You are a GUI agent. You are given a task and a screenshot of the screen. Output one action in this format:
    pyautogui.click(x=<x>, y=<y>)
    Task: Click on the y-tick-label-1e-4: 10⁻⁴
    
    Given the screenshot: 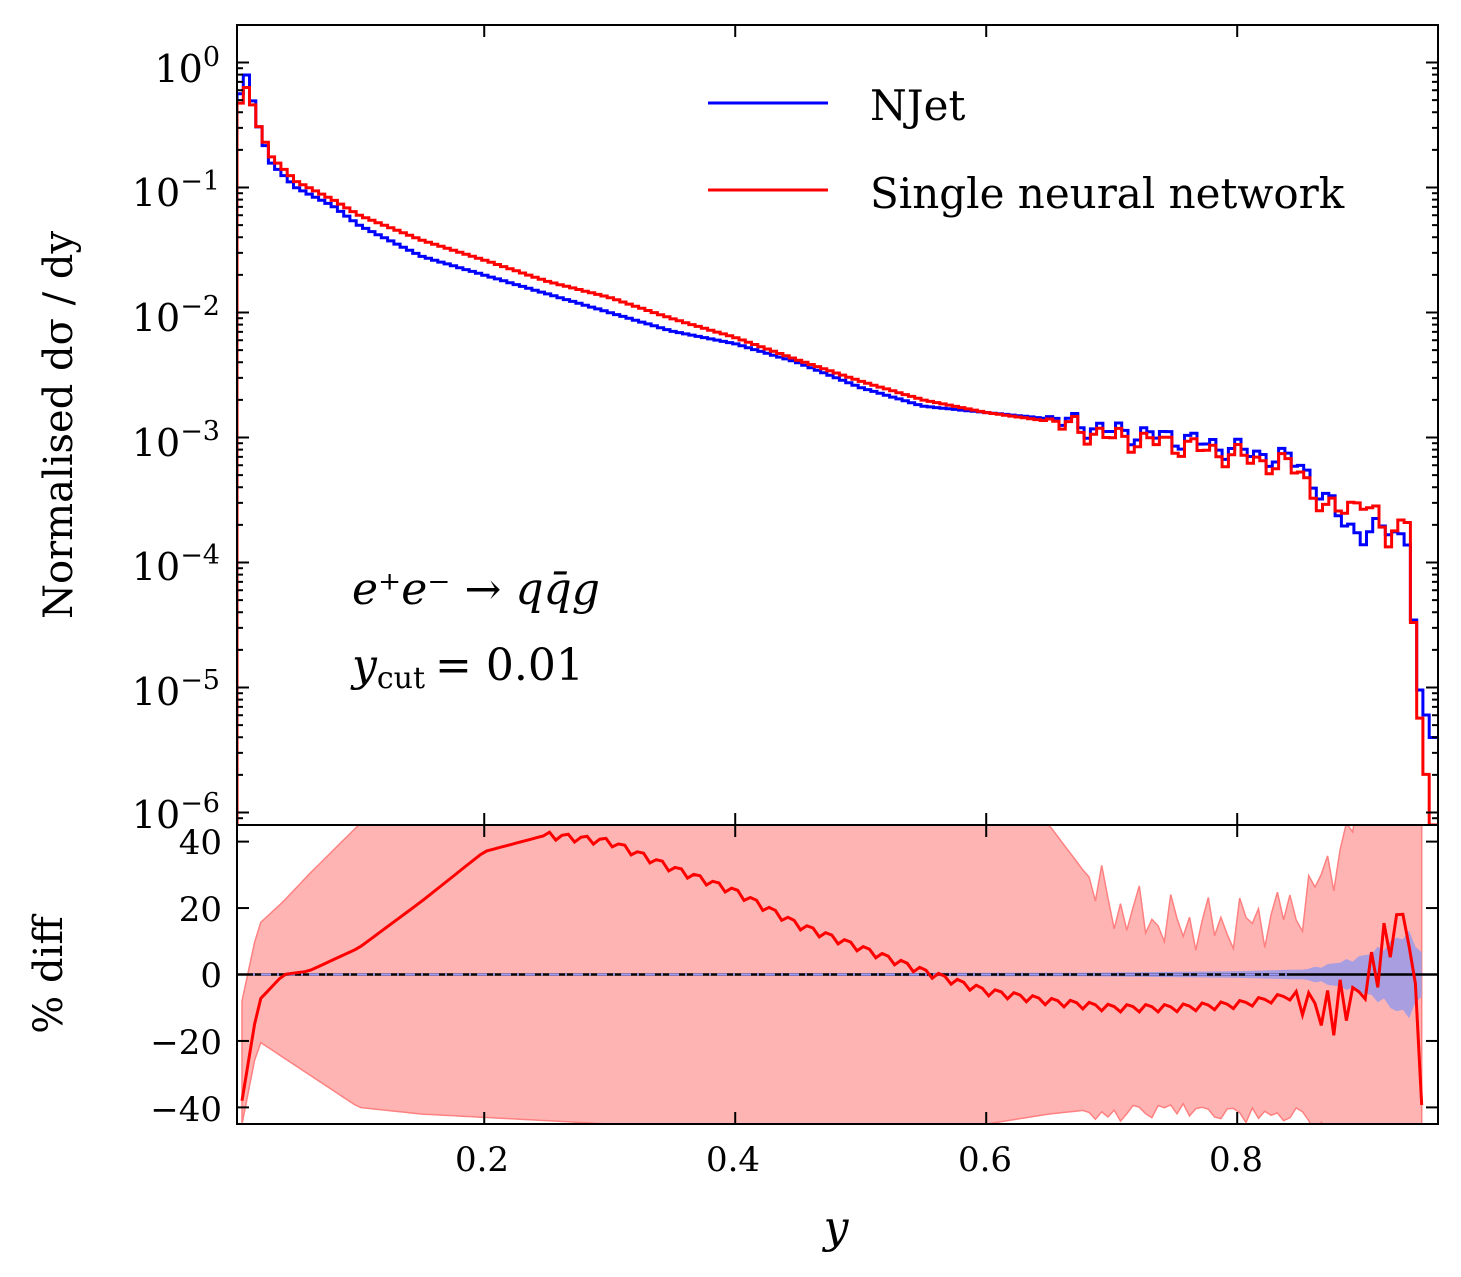 What is the action you would take?
    pyautogui.click(x=176, y=564)
    